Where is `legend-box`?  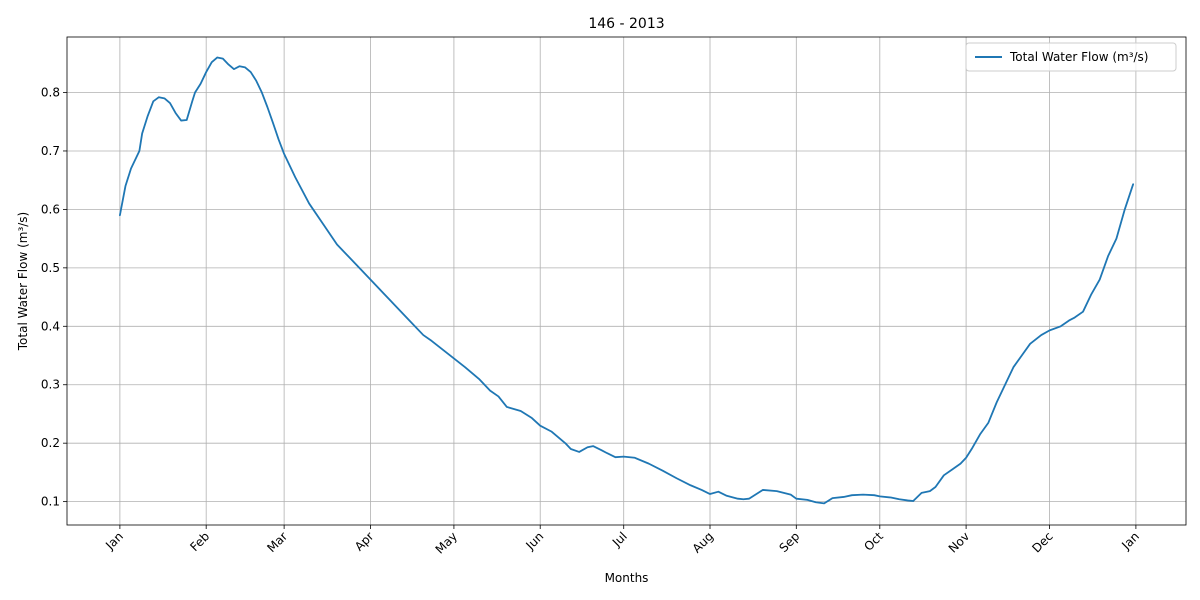
legend-box is located at coordinates (1071, 57).